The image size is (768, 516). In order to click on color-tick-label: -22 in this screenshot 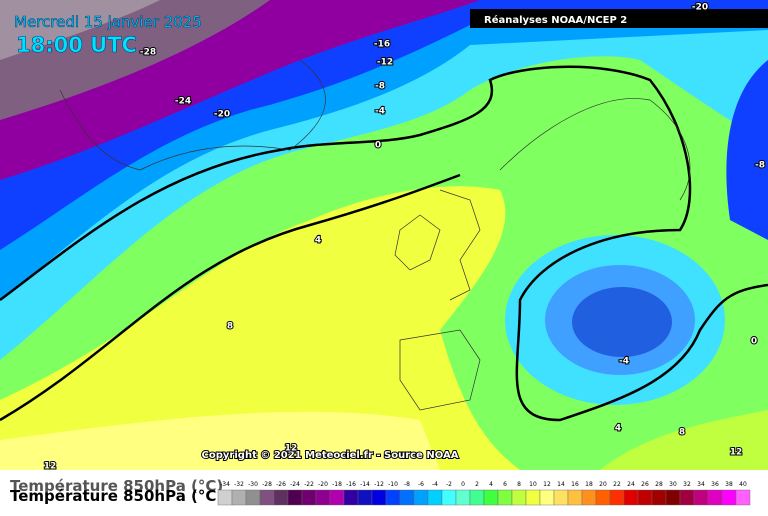, I will do `click(309, 484)`.